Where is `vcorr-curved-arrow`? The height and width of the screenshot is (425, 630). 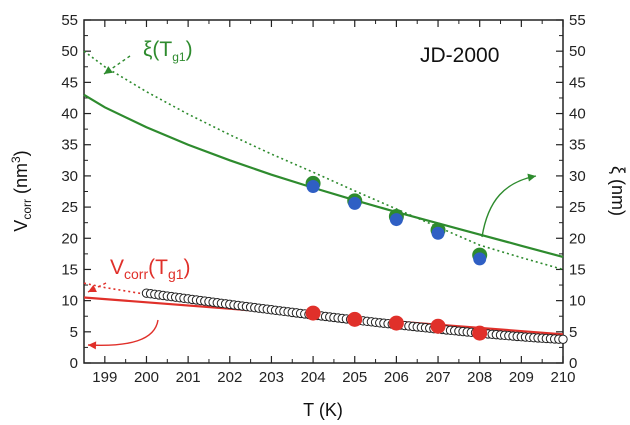
vcorr-curved-arrow is located at coordinates (123, 333).